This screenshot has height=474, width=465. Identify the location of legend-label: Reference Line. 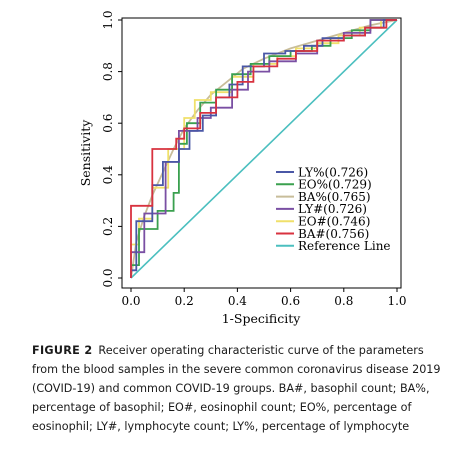
(344, 246).